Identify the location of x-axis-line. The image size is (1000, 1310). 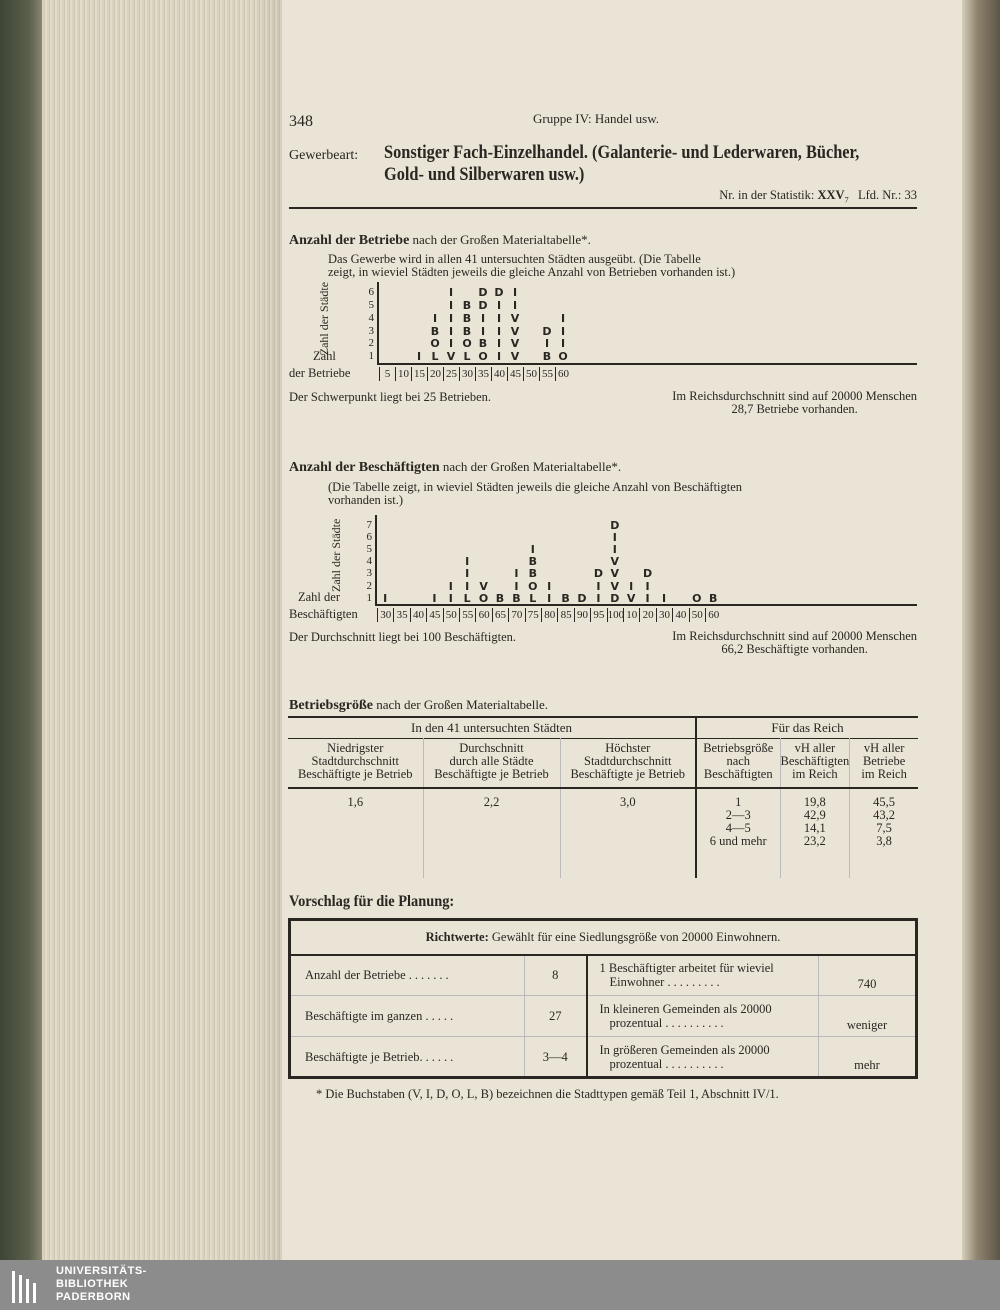
(646, 605).